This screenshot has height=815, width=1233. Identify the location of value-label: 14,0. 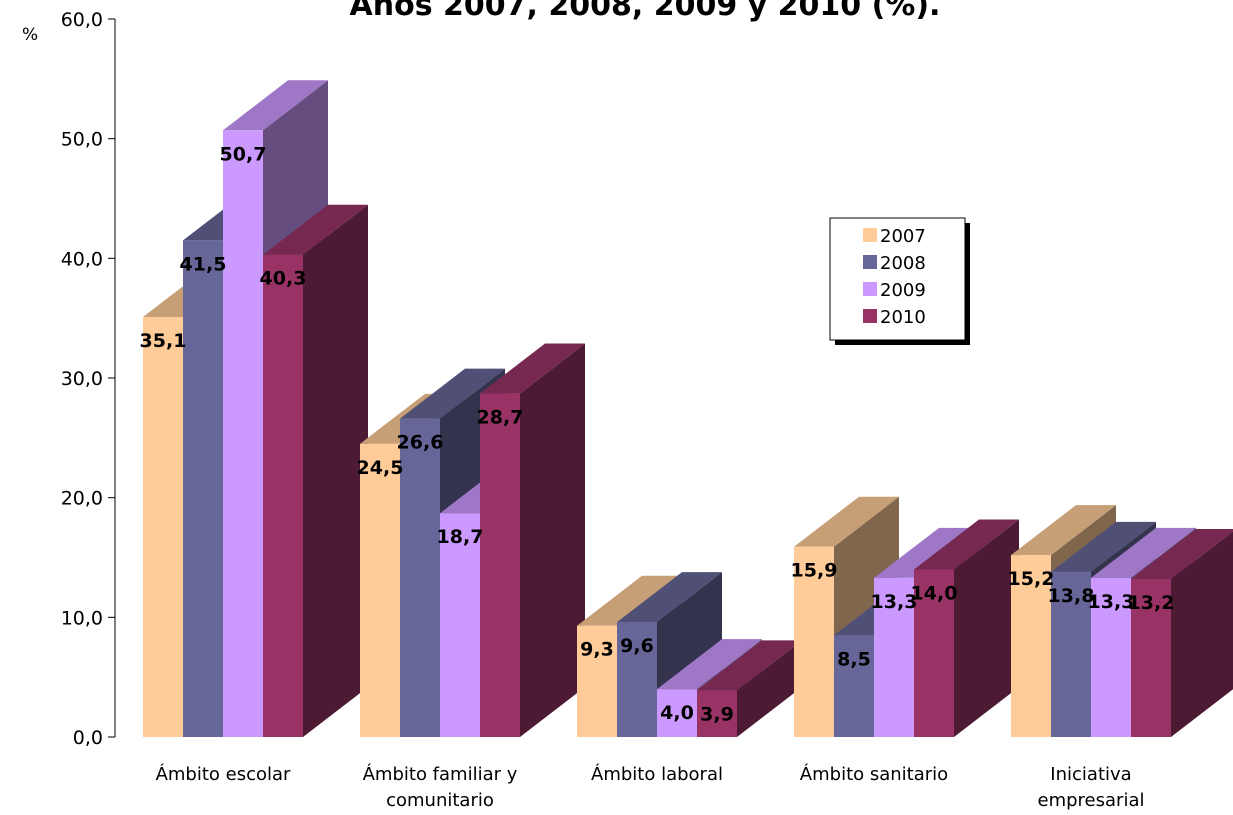
(934, 593).